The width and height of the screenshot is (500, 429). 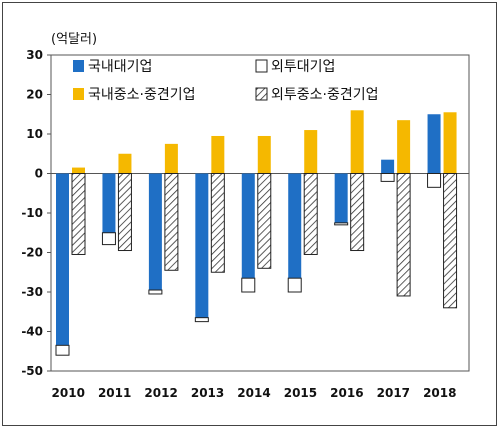 What do you see at coordinates (248, 285) in the screenshot?
I see `bar-2014-외투대기업` at bounding box center [248, 285].